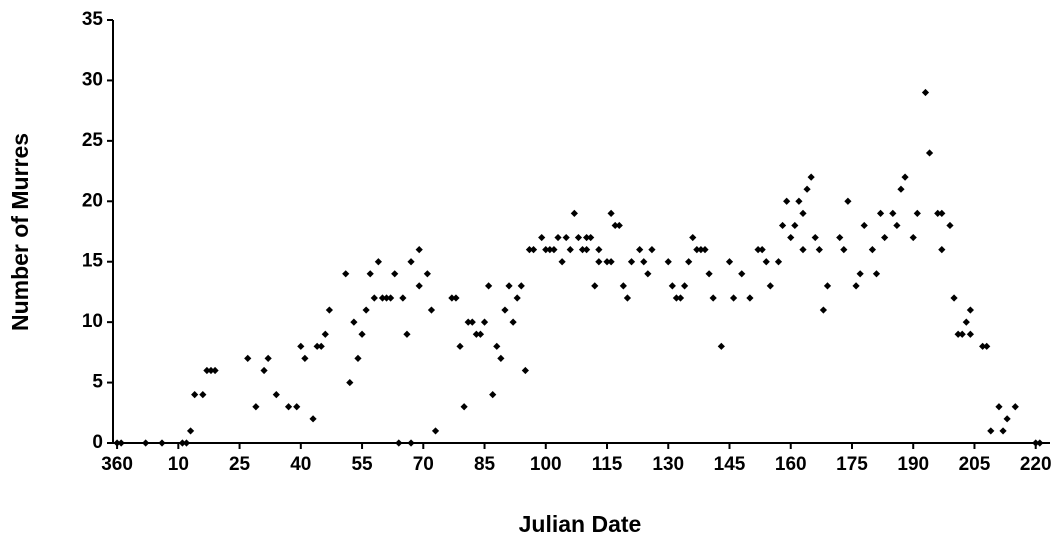 This screenshot has height=545, width=1062. What do you see at coordinates (20, 232) in the screenshot?
I see `y-axis-title: Number of Murres` at bounding box center [20, 232].